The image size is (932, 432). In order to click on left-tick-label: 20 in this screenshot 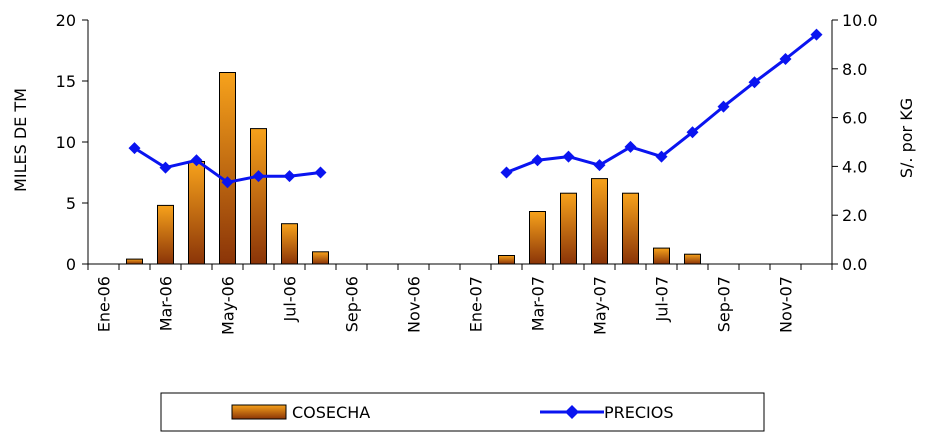, I will do `click(66, 20)`.